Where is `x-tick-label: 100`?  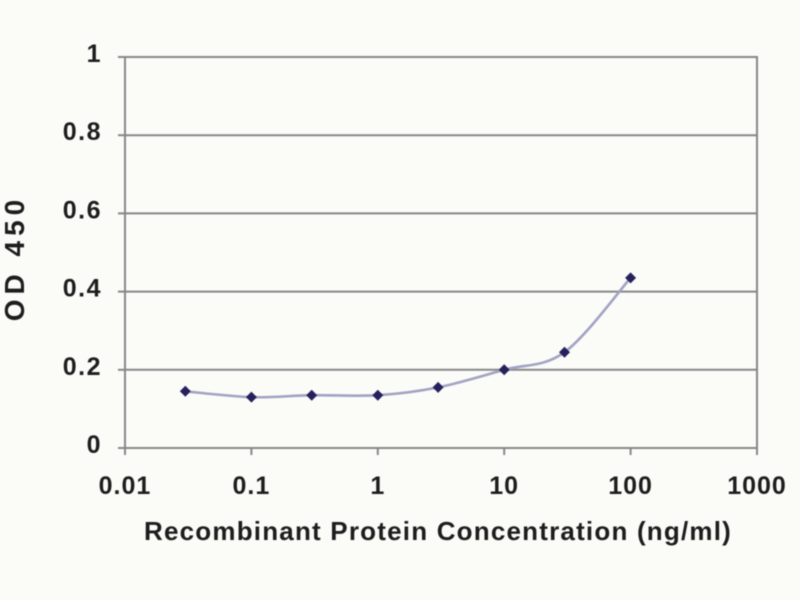
x-tick-label: 100 is located at coordinates (630, 486).